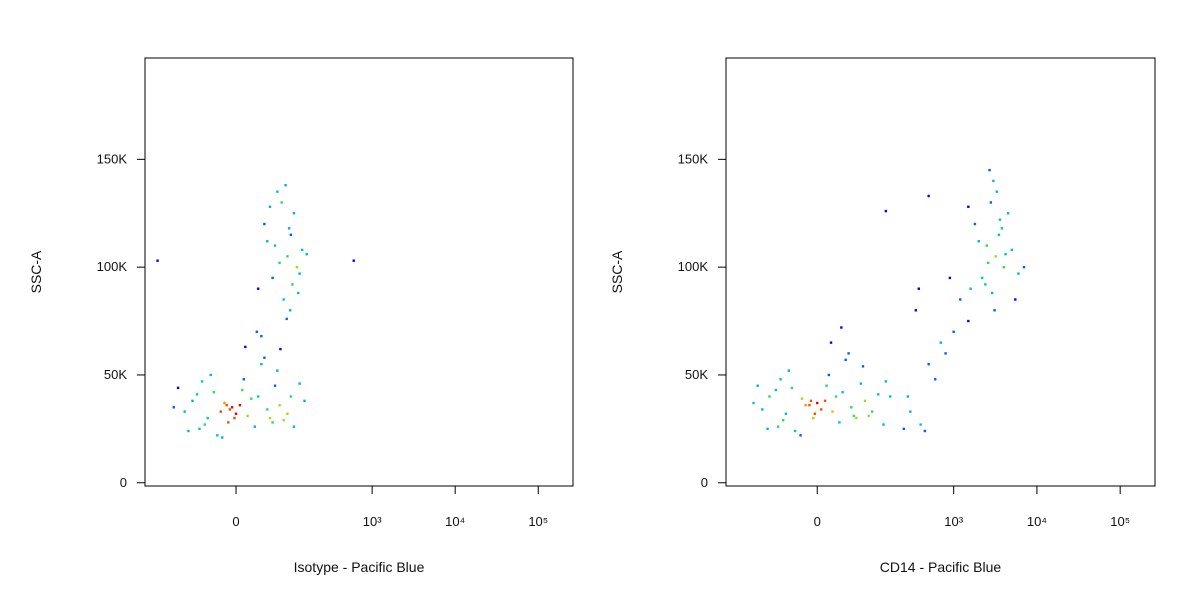 The image size is (1200, 605). Describe the element at coordinates (941, 567) in the screenshot. I see `x-axis-label: CD14 - Pacific Blue` at that location.